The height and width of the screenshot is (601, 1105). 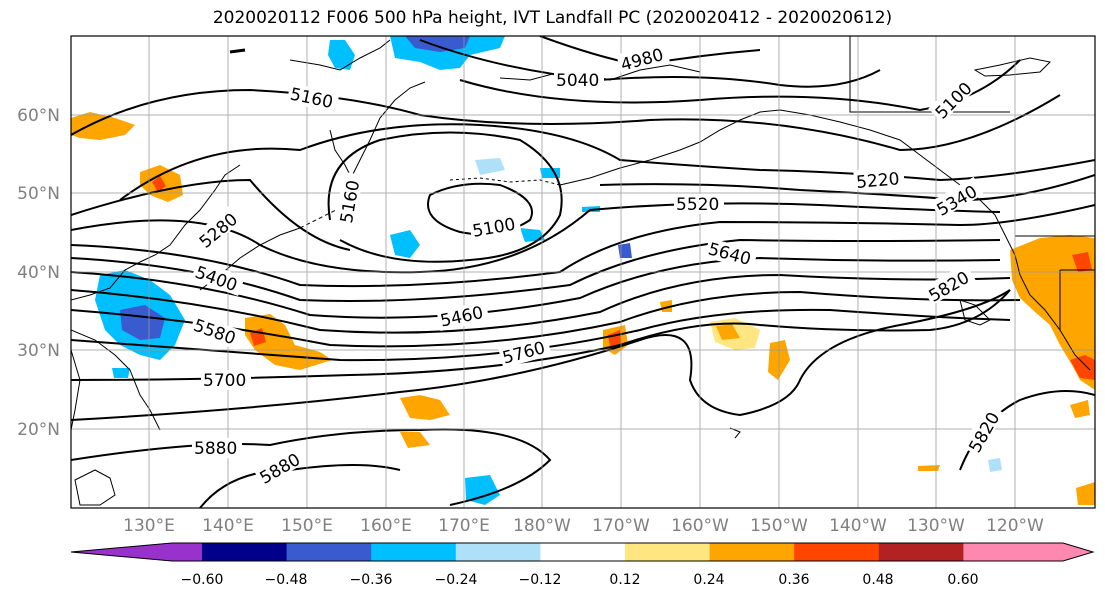 I want to click on colorbar-label: 0.48, so click(x=877, y=580).